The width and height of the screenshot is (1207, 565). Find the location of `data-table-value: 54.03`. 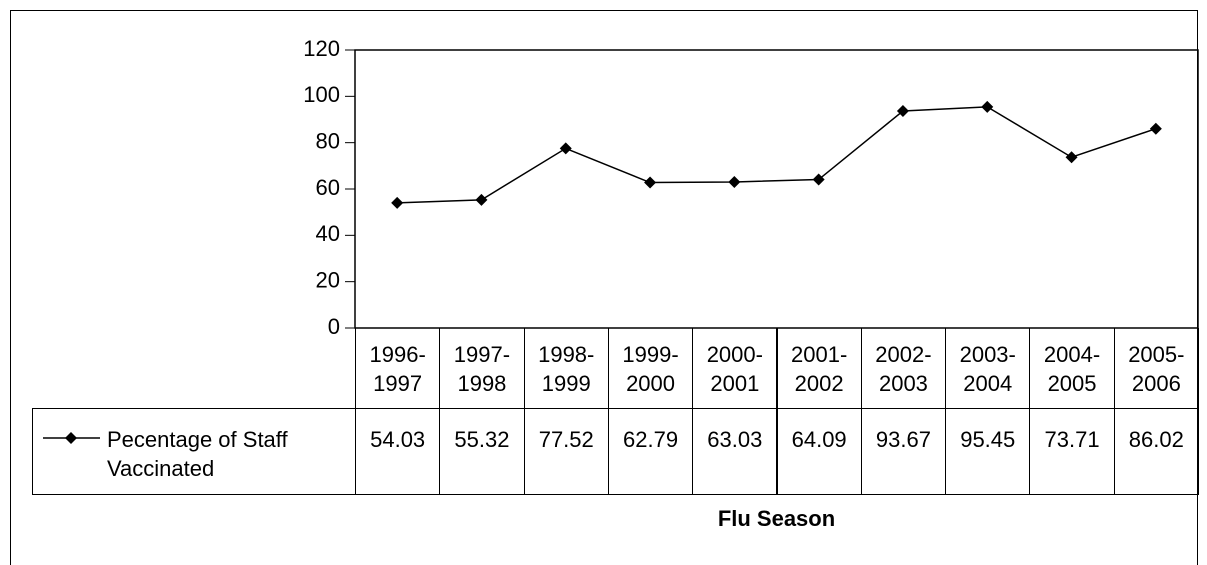

data-table-value: 54.03 is located at coordinates (398, 451).